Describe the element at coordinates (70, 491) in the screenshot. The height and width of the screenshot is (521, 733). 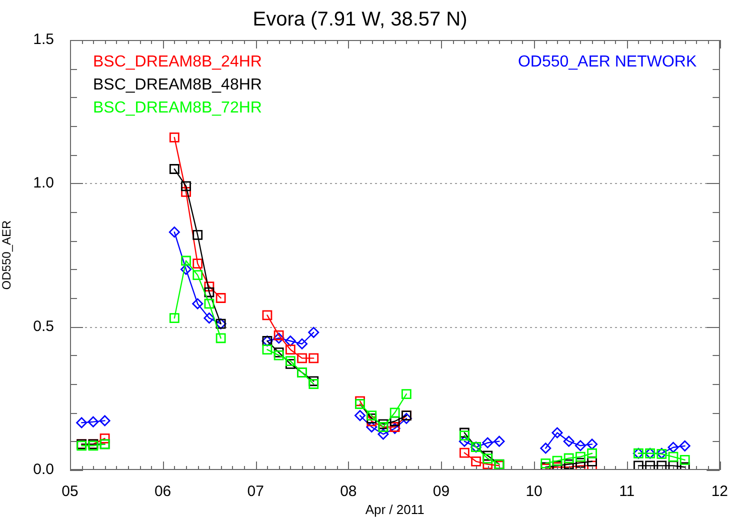
I see `x-tick-label: 05` at that location.